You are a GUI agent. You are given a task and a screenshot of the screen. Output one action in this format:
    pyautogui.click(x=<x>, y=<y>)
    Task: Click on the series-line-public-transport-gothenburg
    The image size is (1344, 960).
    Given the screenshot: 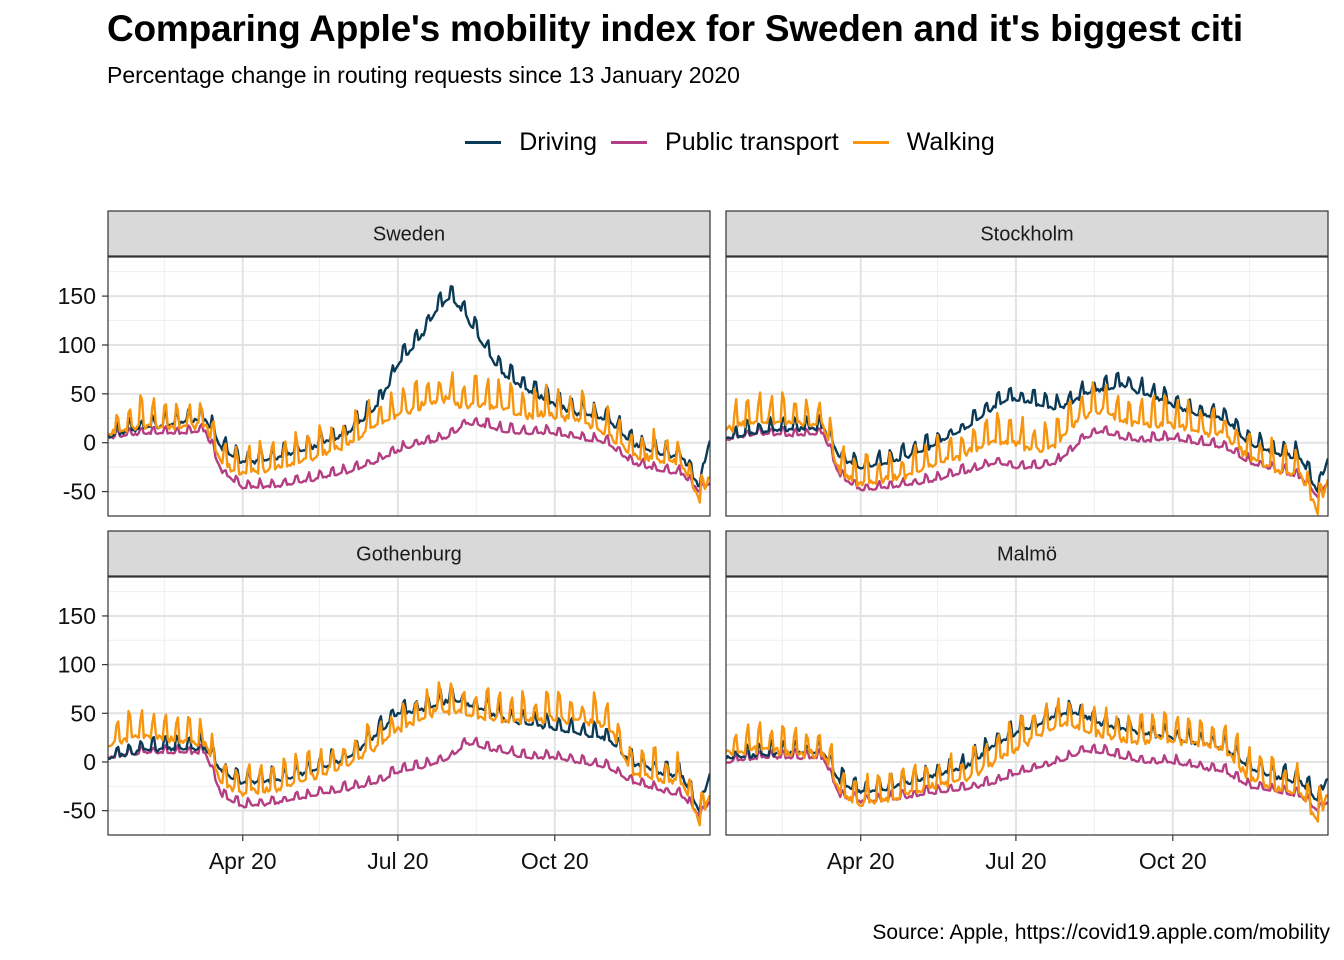 What is the action you would take?
    pyautogui.click(x=409, y=777)
    